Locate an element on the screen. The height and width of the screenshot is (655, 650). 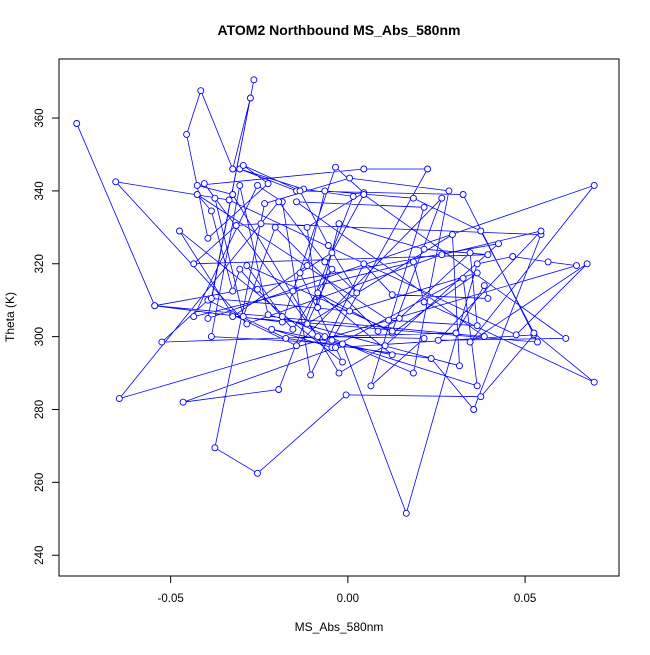
x-axis: -0.05 0.00 0.05 is located at coordinates (347, 590).